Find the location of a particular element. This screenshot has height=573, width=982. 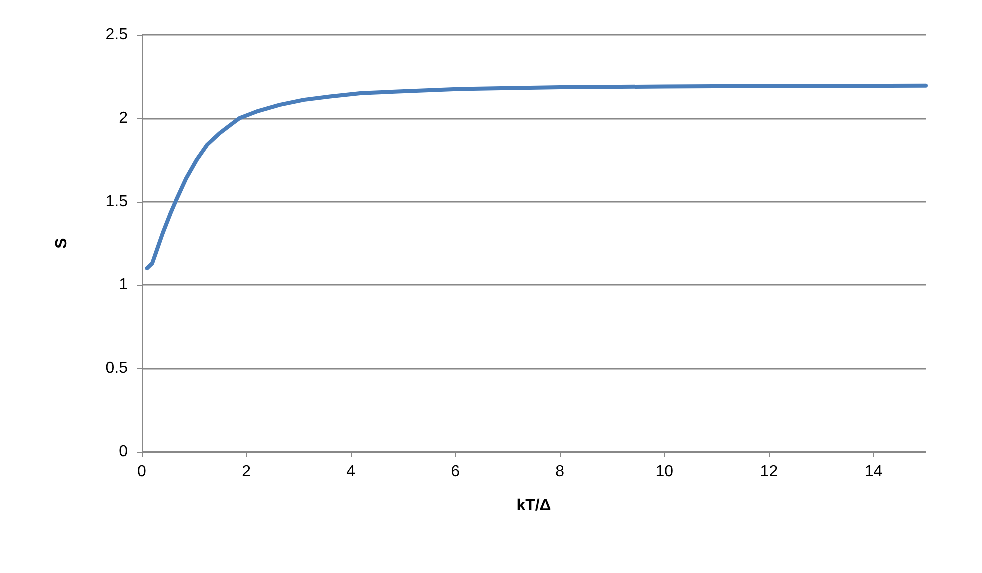

x-tick-label: 10 is located at coordinates (665, 472).